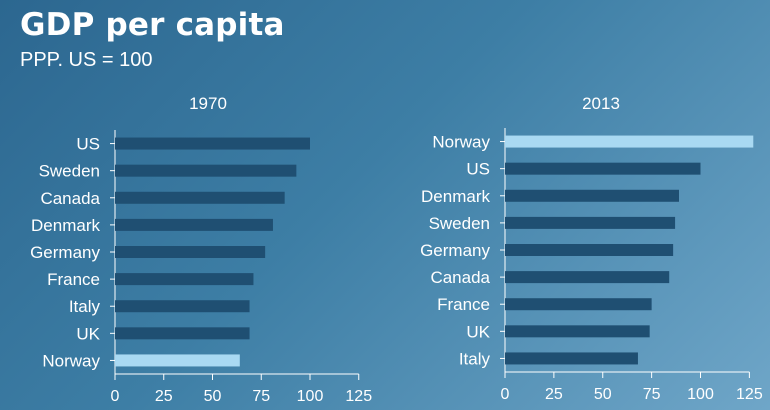 This screenshot has height=410, width=770. What do you see at coordinates (601, 103) in the screenshot?
I see `chart-title: 2013` at bounding box center [601, 103].